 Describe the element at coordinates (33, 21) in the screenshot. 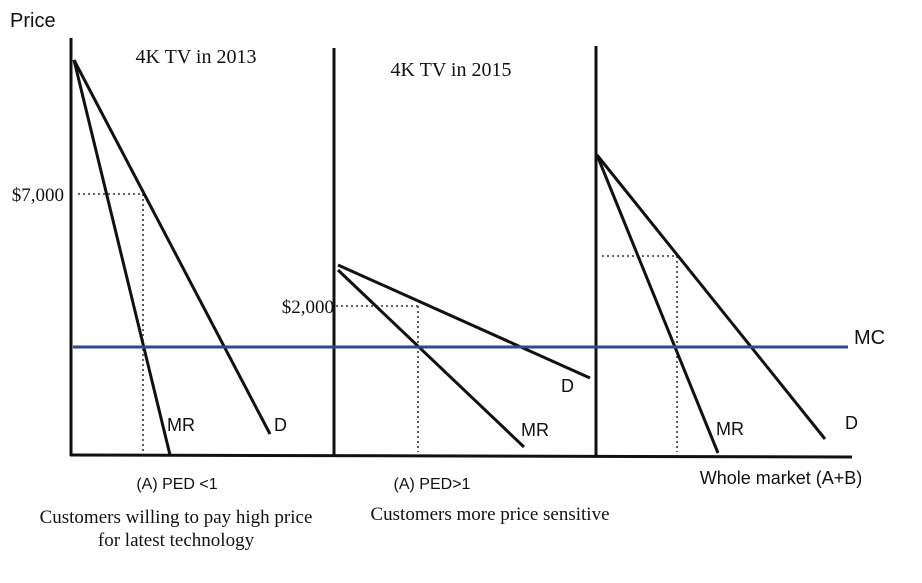

I see `y-axis-label: Price` at that location.